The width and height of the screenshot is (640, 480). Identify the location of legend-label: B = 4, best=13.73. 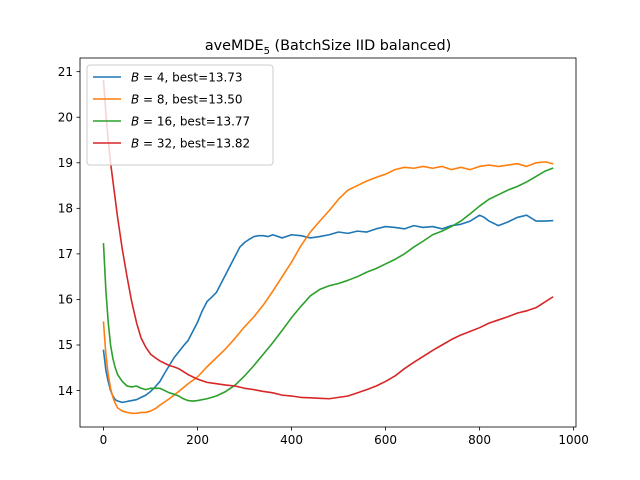
(187, 77).